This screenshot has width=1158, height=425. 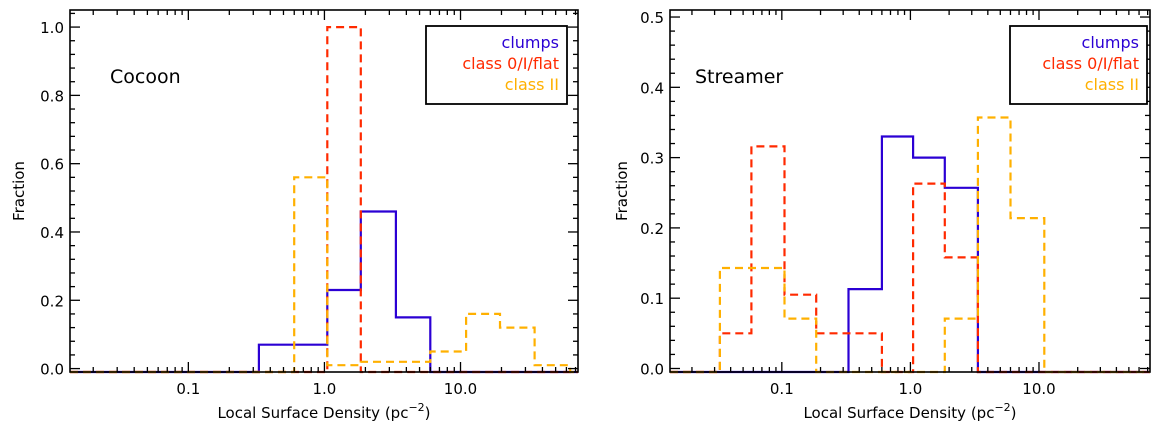 What do you see at coordinates (52, 96) in the screenshot?
I see `y-tick-label: 0.8` at bounding box center [52, 96].